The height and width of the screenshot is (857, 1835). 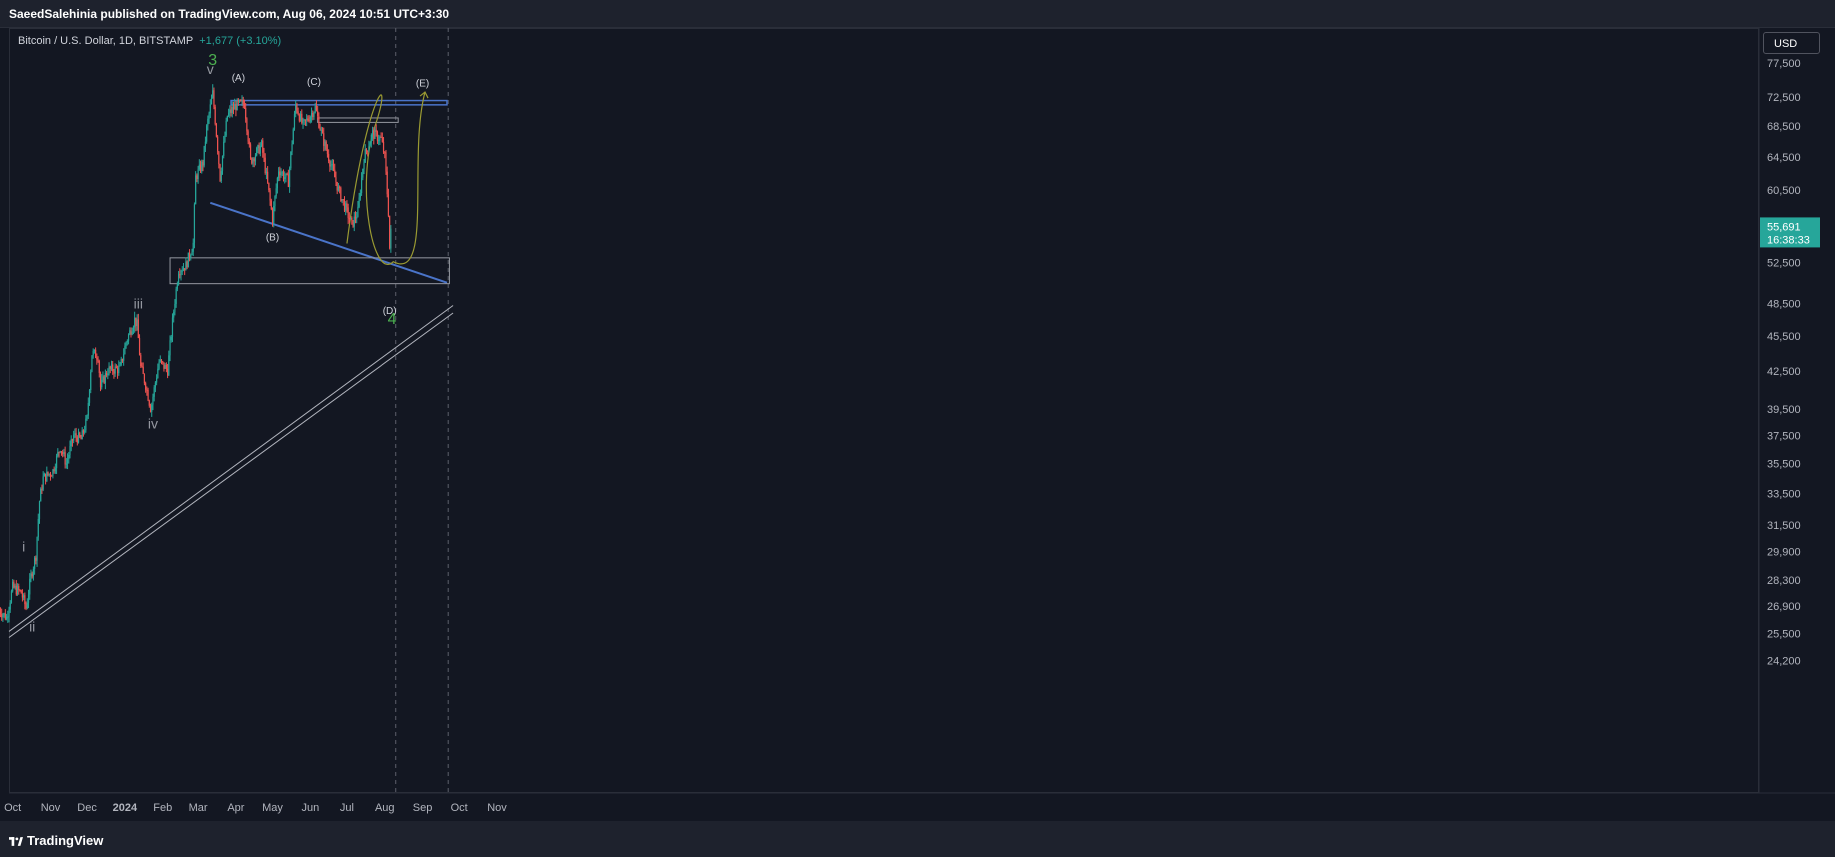 I want to click on projected-arrowhead, so click(x=424, y=95).